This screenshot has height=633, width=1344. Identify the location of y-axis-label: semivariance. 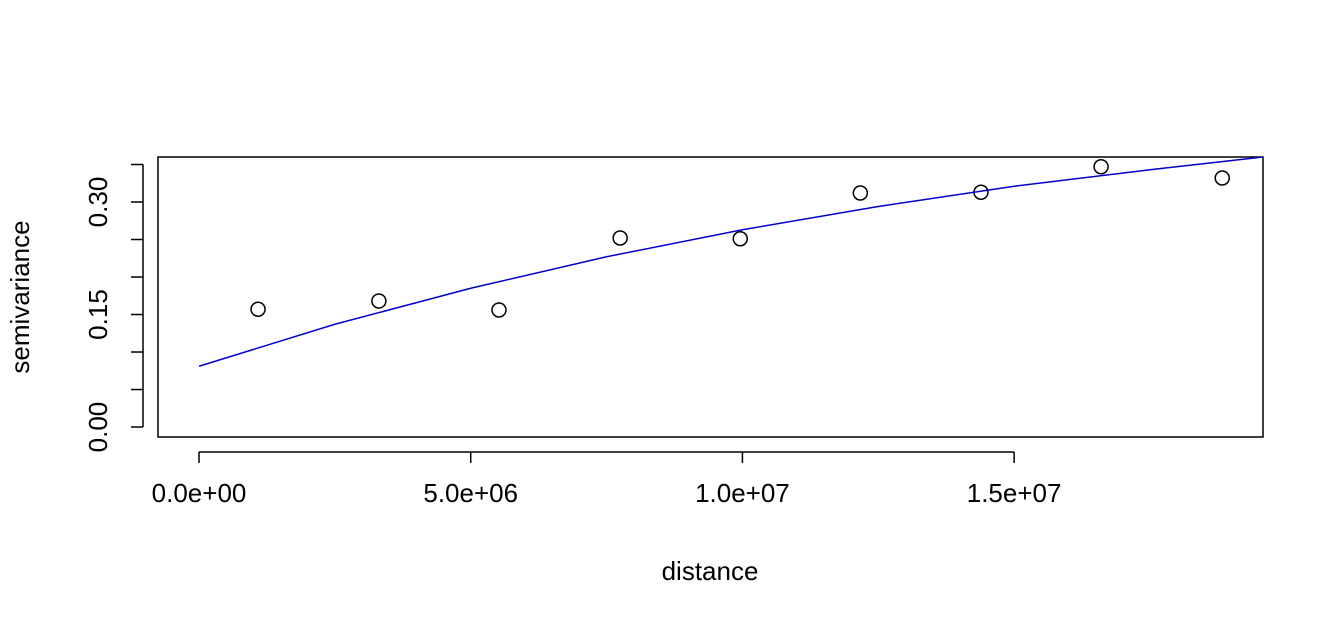
(20, 296).